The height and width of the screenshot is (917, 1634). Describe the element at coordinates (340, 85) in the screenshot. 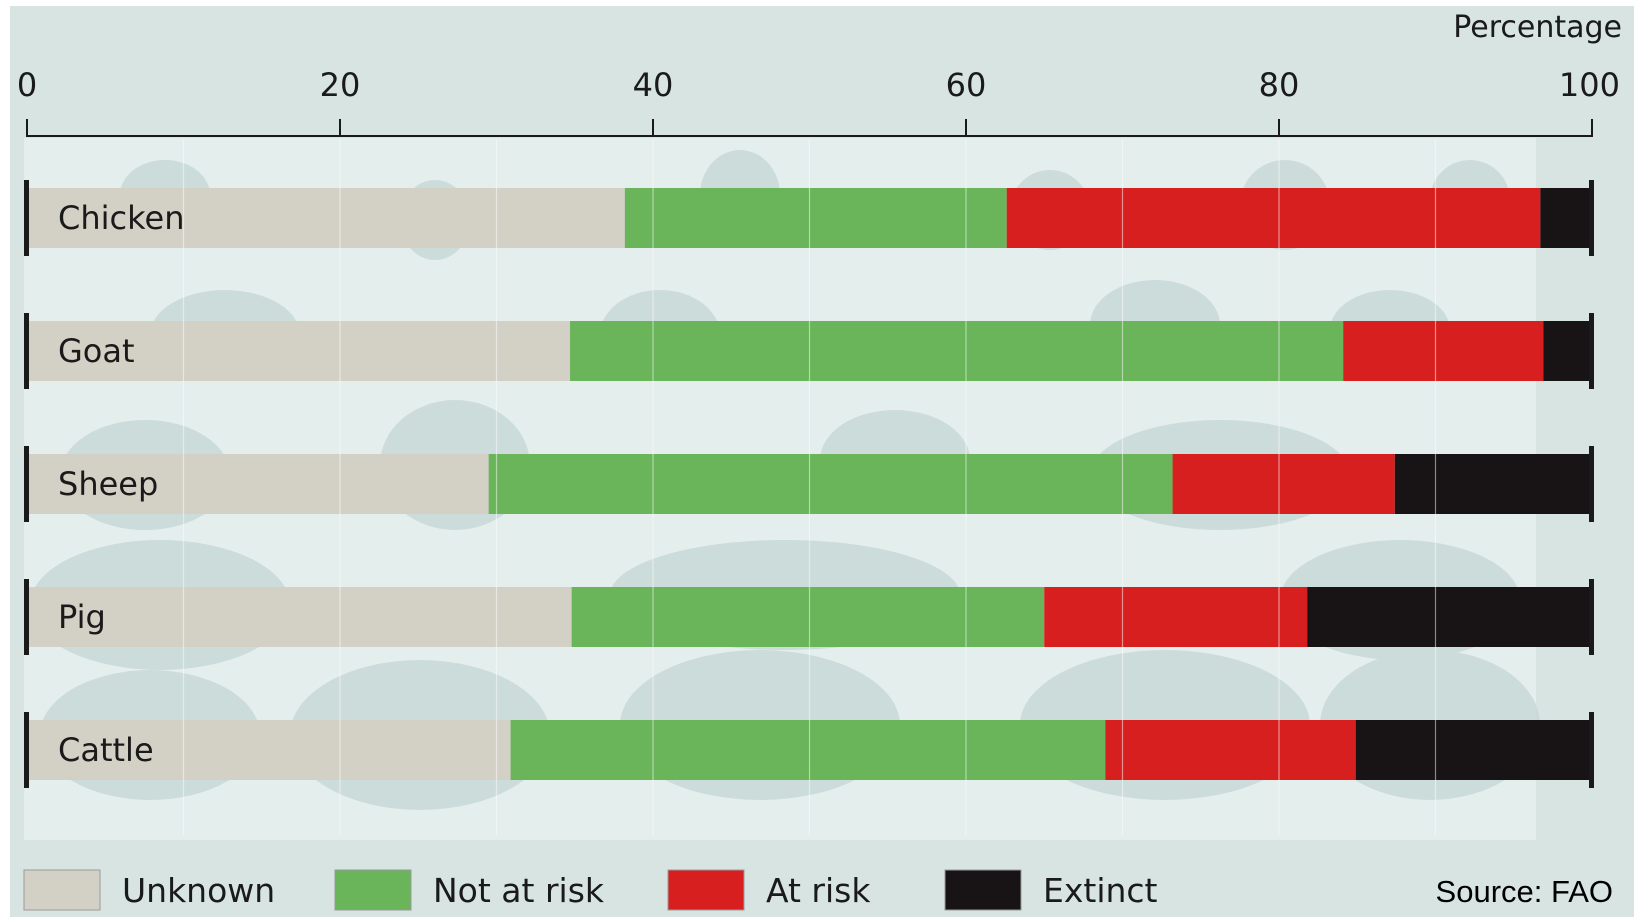

I see `x-tick-label: 20` at that location.